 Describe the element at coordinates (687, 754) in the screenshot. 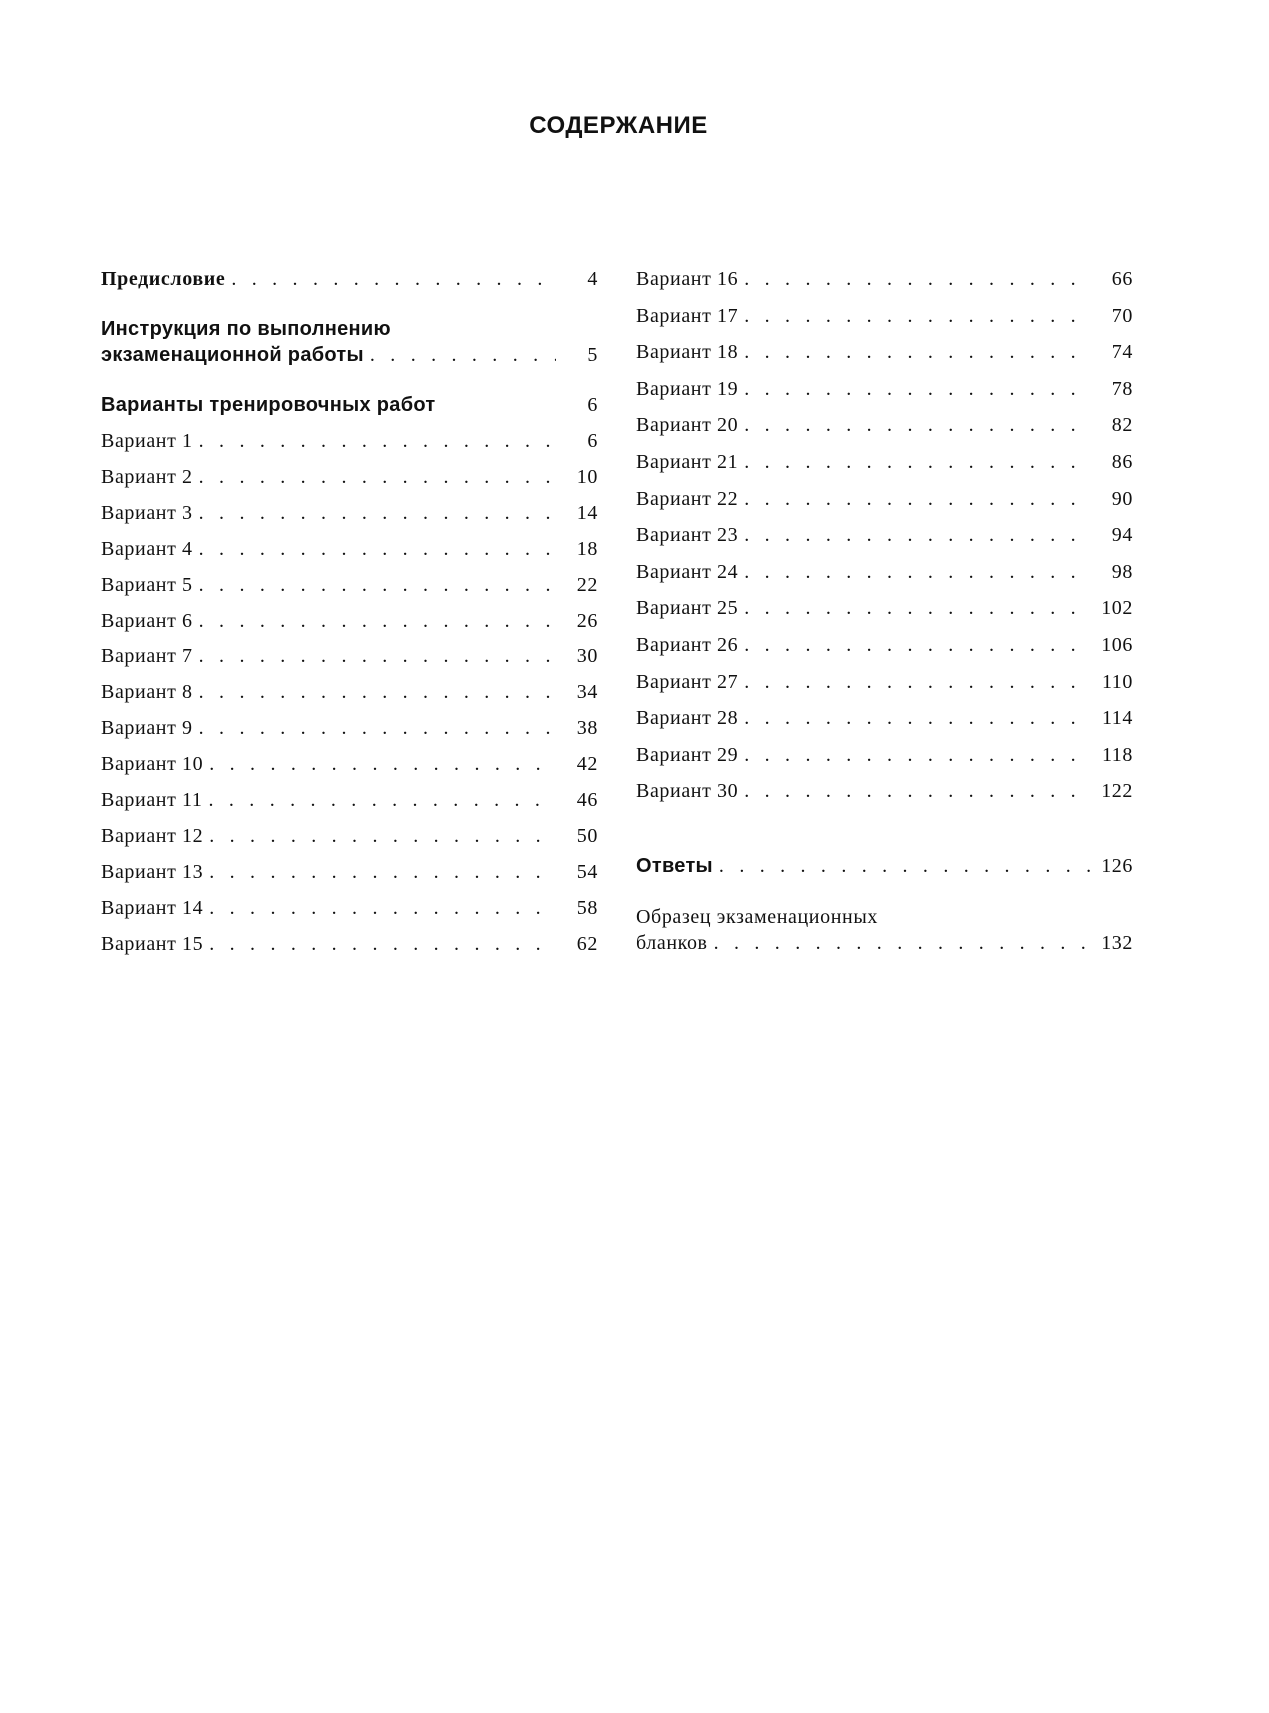

I see `toc-entry-label: Вариант 29` at that location.